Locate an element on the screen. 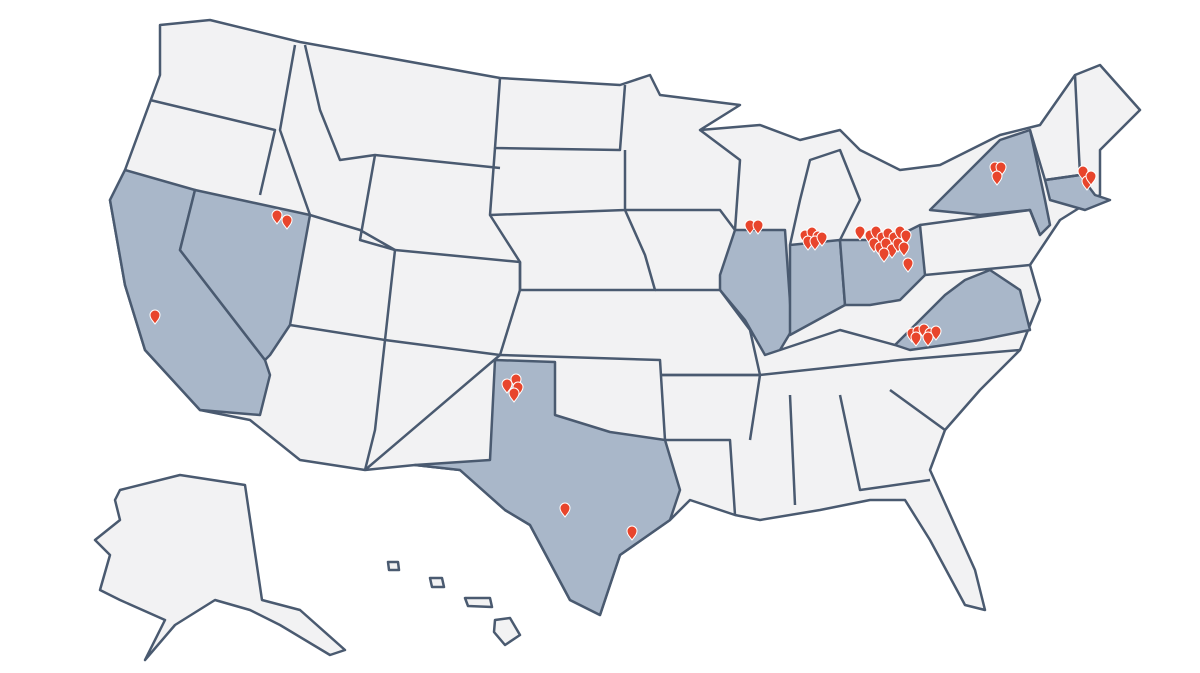 Image resolution: width=1200 pixels, height=673 pixels. alaska is located at coordinates (220, 567).